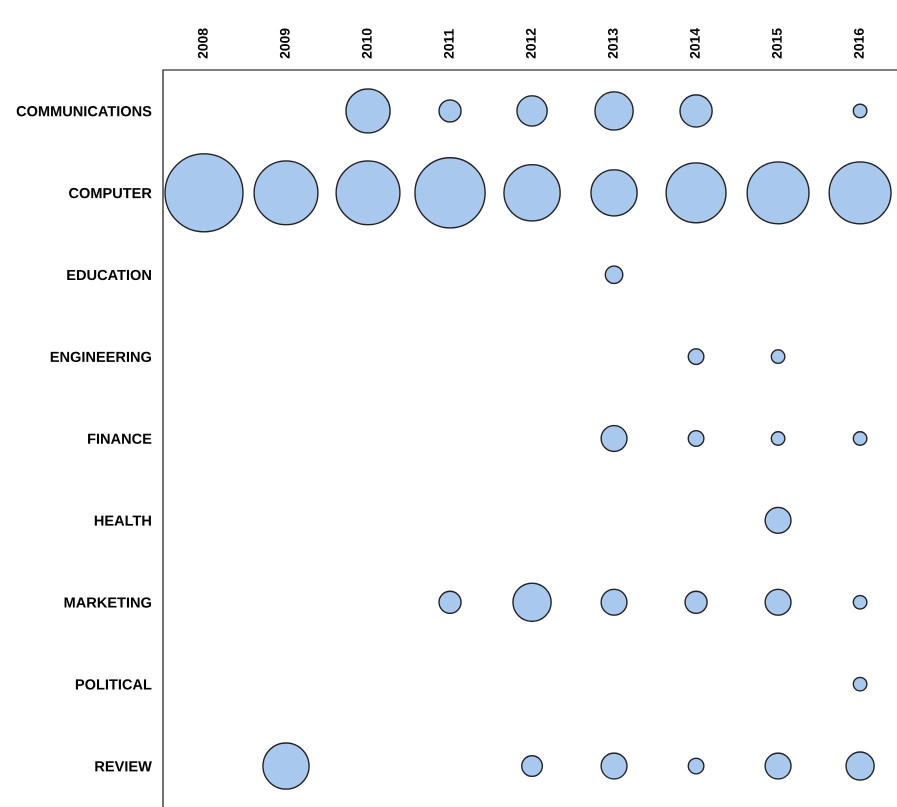 This screenshot has width=897, height=807. Describe the element at coordinates (285, 43) in the screenshot. I see `x-tick-label: 2009` at that location.